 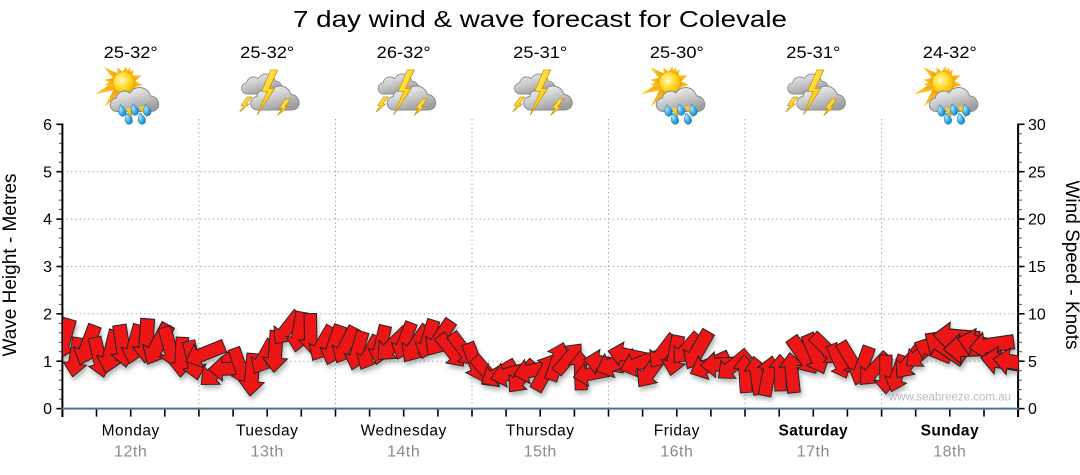 I want to click on svg-text: 15, so click(x=1037, y=267).